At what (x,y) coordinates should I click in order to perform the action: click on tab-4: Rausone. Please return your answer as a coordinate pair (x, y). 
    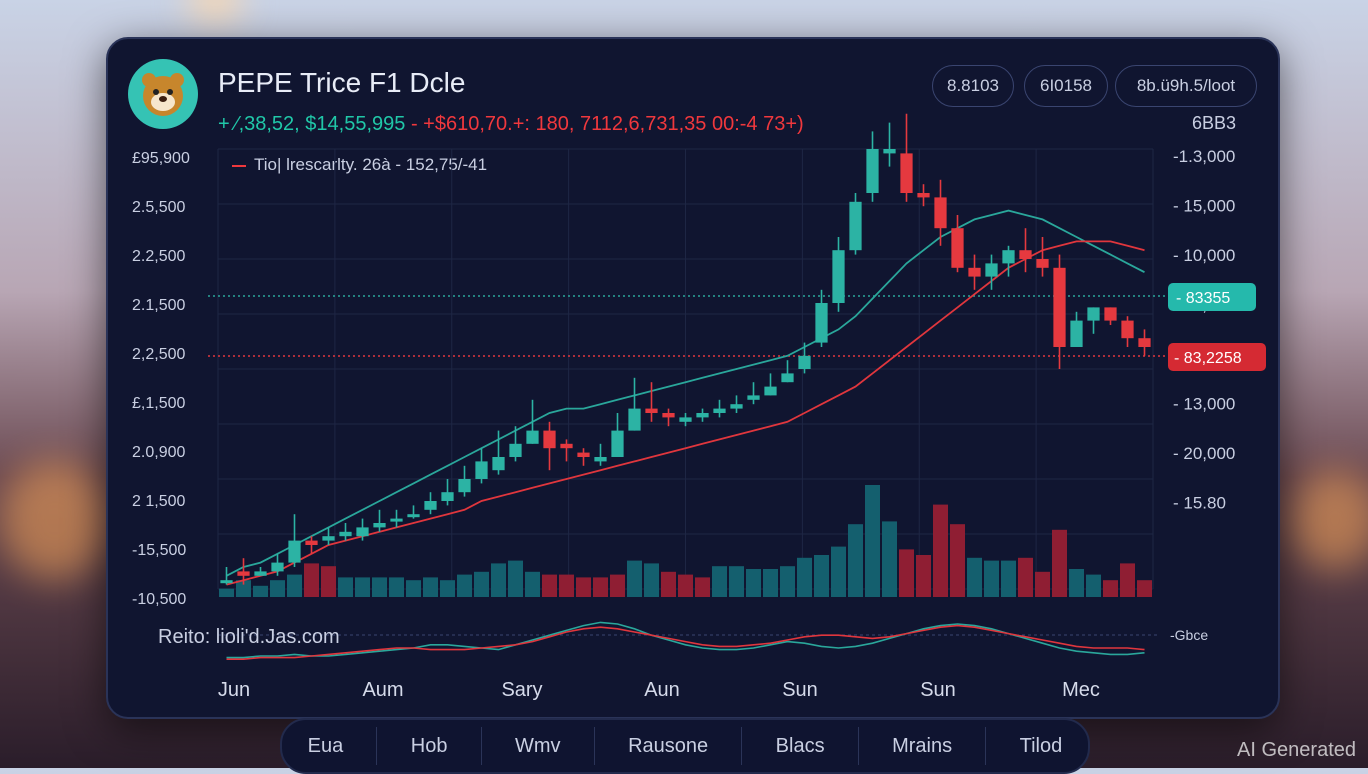
    Looking at the image, I should click on (668, 745).